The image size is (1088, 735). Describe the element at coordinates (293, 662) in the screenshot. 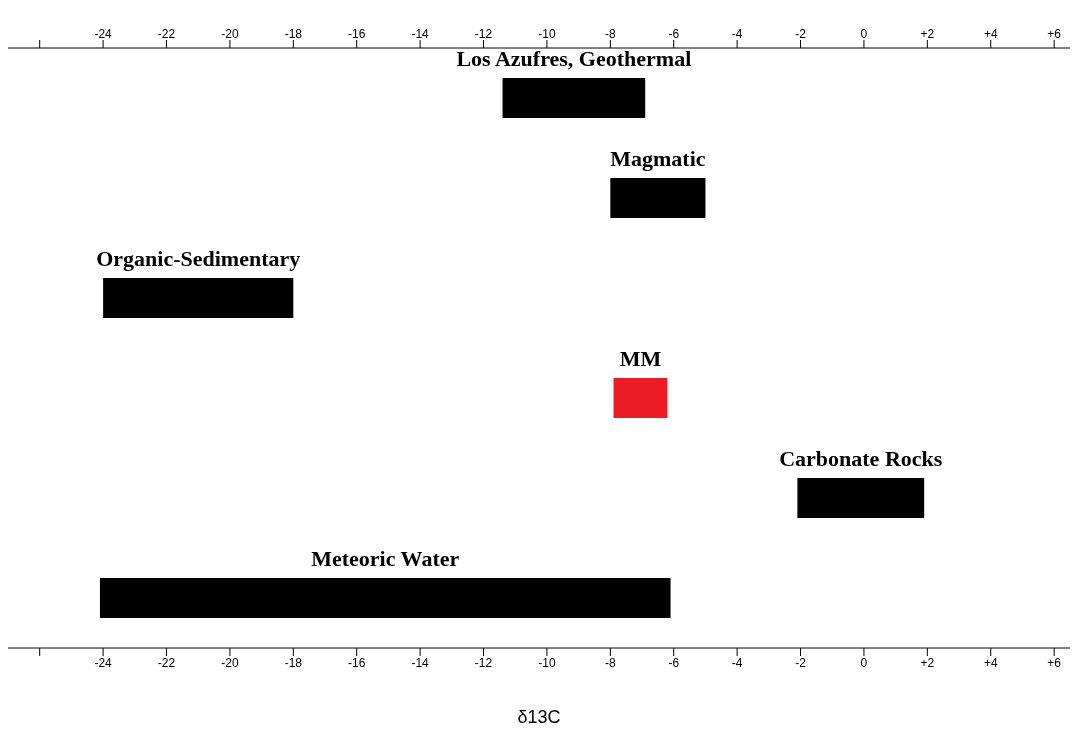

I see `x2-tick-label: -18` at that location.